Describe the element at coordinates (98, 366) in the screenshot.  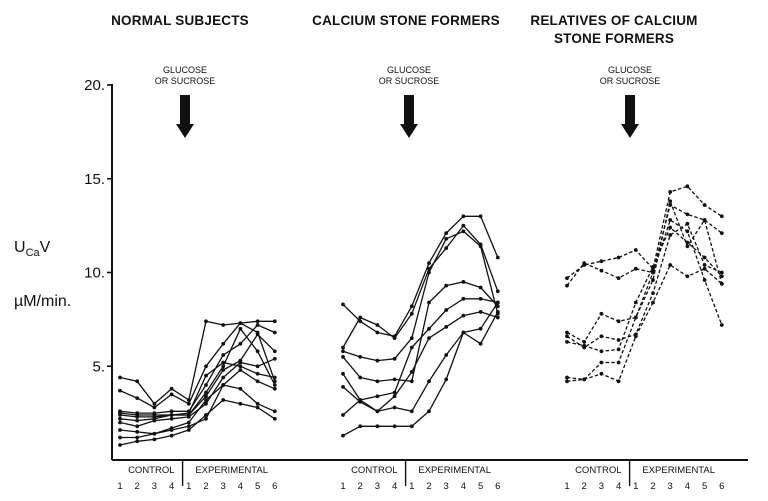
I see `y-tick-label: 5.` at that location.